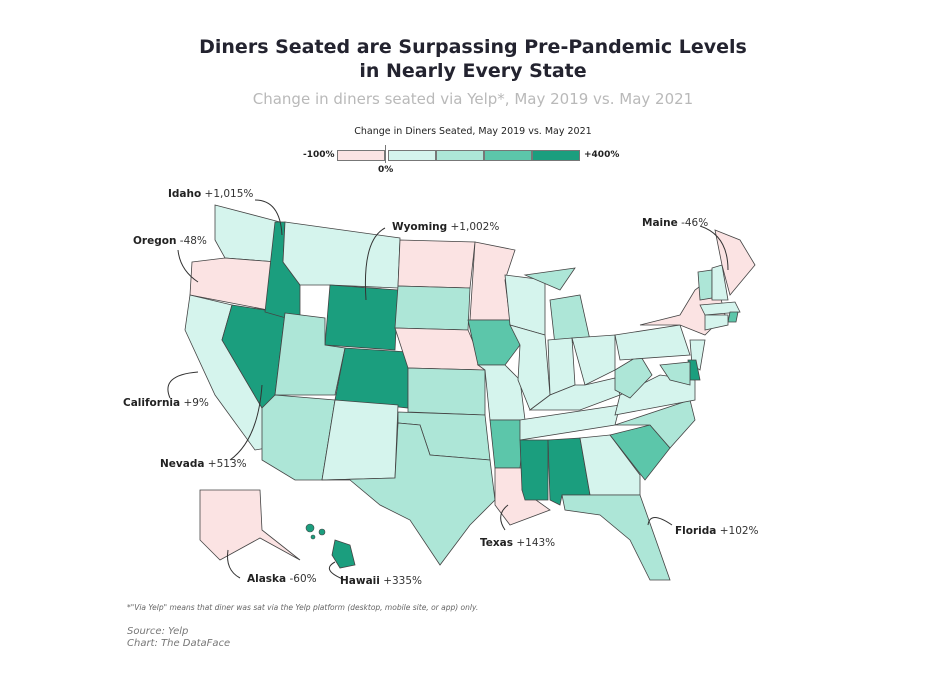  Describe the element at coordinates (473, 71) in the screenshot. I see `chart-title-line2: in Nearly Every State` at that location.